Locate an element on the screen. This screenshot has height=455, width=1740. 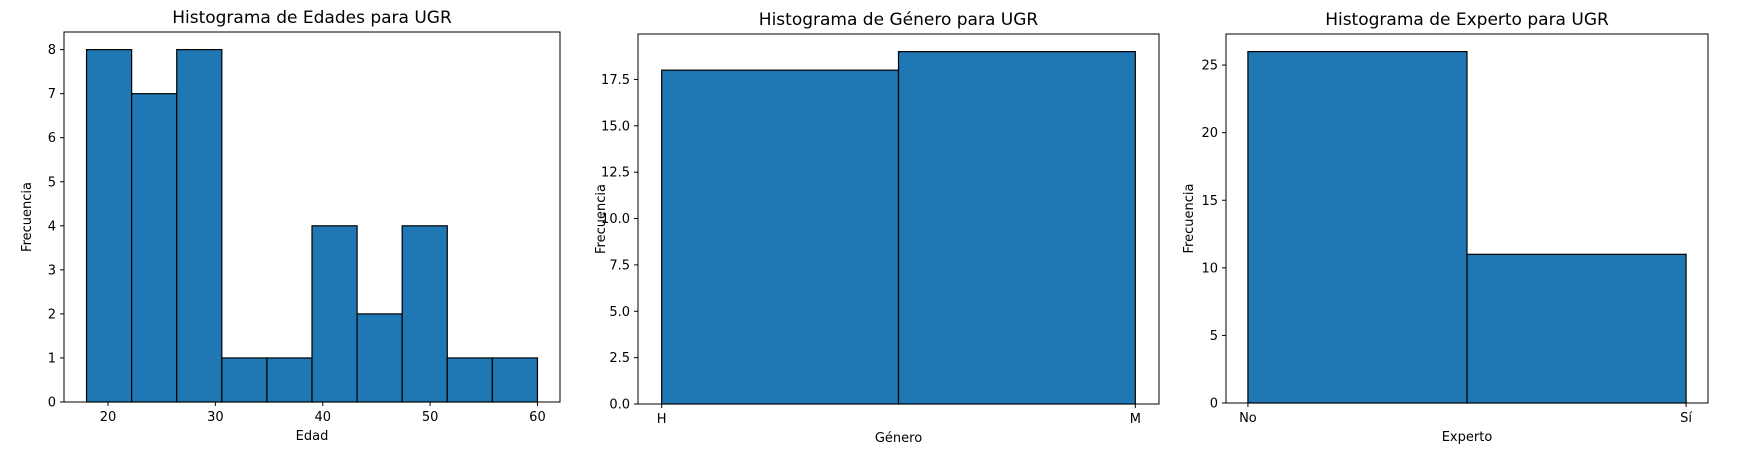
experto-x-tick-label: No is located at coordinates (1248, 418).